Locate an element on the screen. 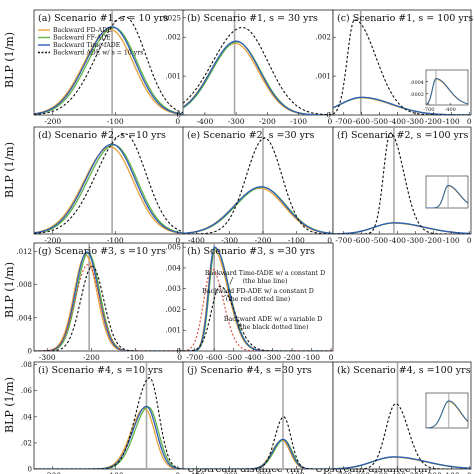 The image size is (474, 474). legend-ff-ade: Backward FF-ADE is located at coordinates (82, 38).